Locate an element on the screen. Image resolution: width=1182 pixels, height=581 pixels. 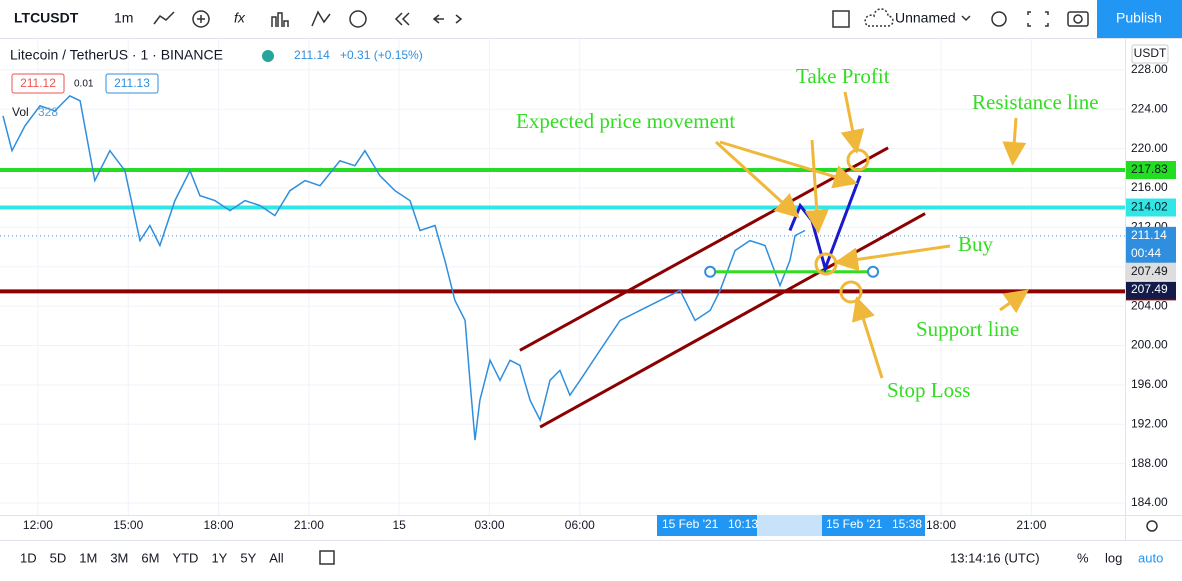
expected-text: Expected price movement is located at coordinates (625, 121).